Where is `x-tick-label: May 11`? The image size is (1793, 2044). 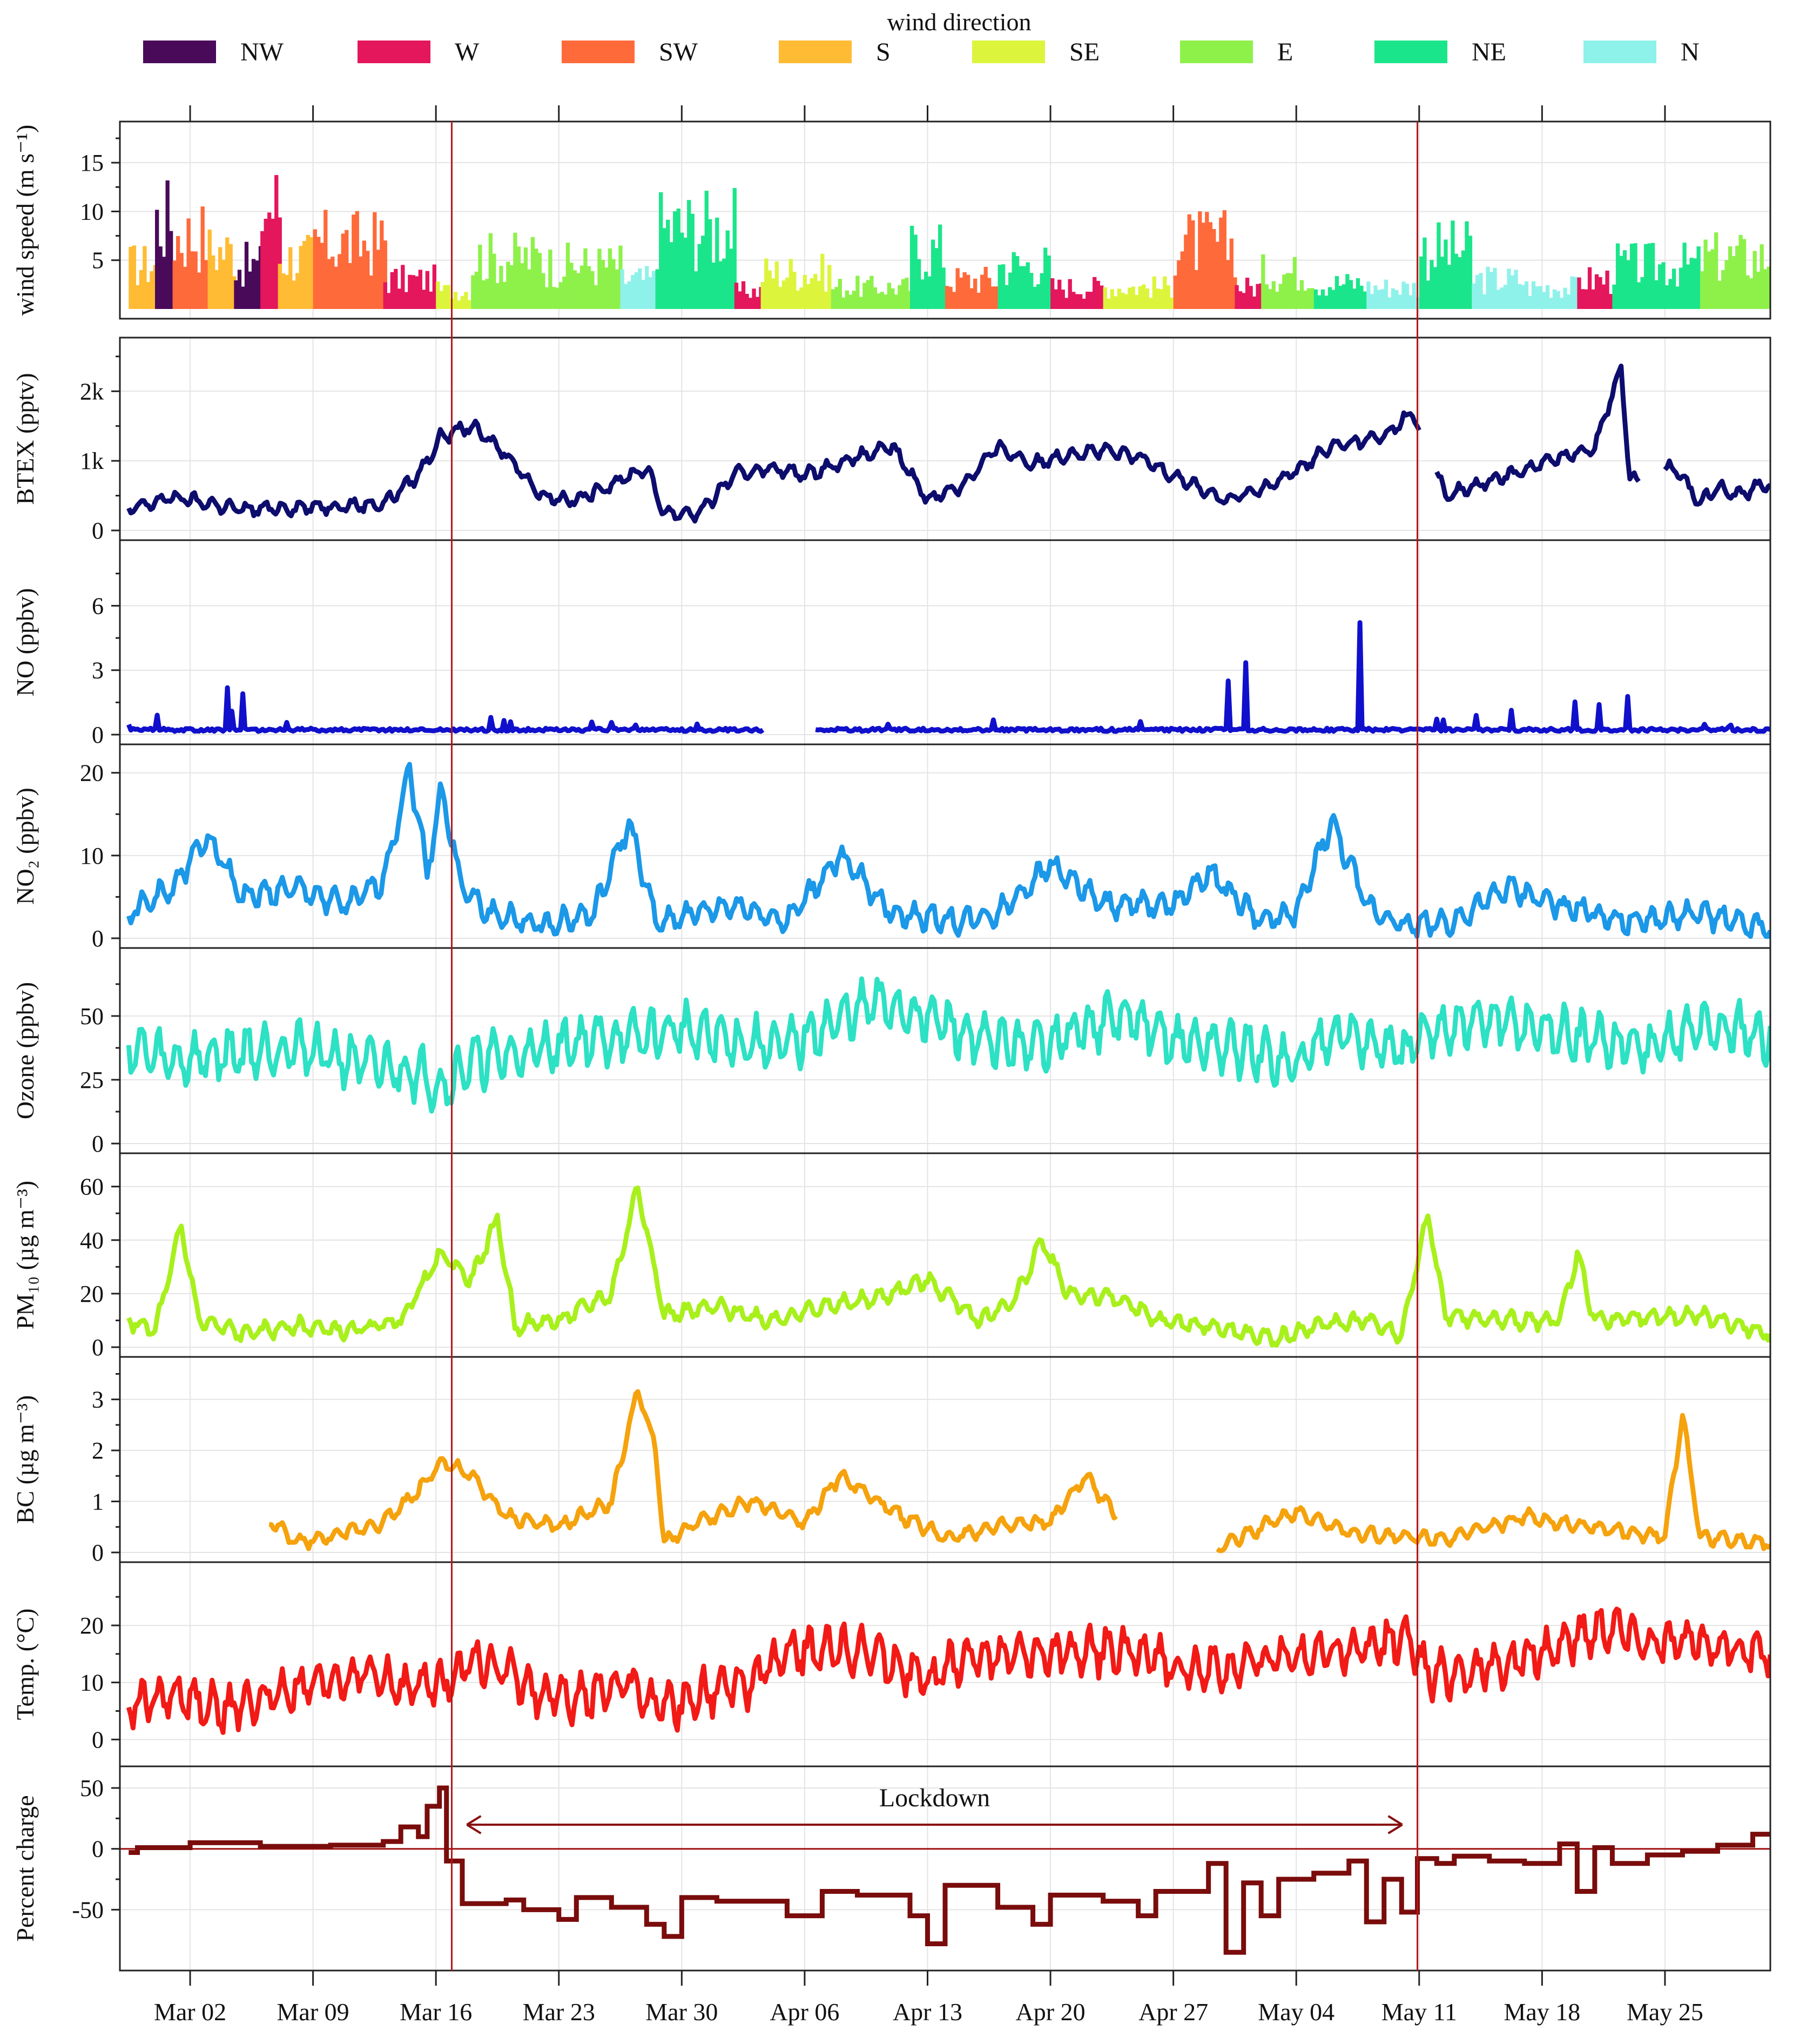
x-tick-label: May 11 is located at coordinates (1419, 2012).